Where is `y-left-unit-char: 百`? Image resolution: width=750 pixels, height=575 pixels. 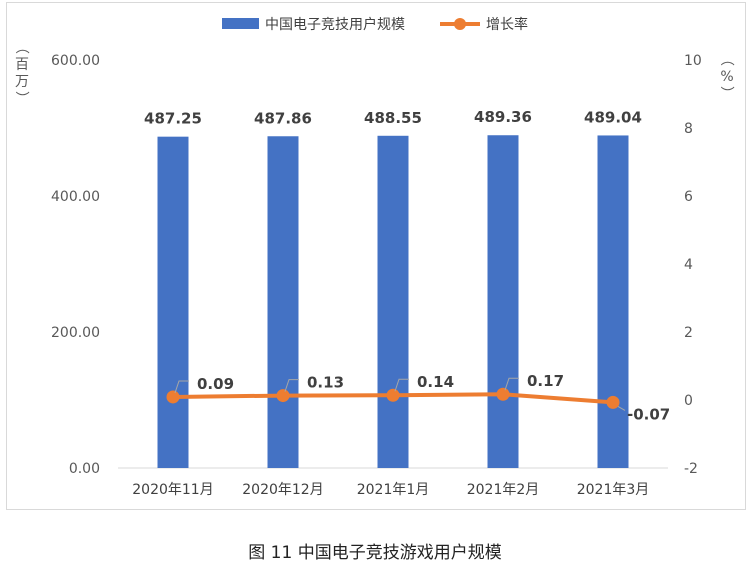
y-left-unit-char: 百 is located at coordinates (22, 65).